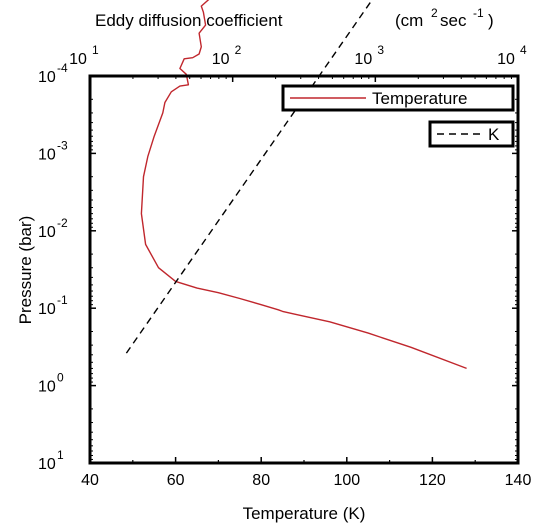 This screenshot has width=538, height=528. What do you see at coordinates (60, 378) in the screenshot?
I see `y-tick-label-exp: 0` at bounding box center [60, 378].